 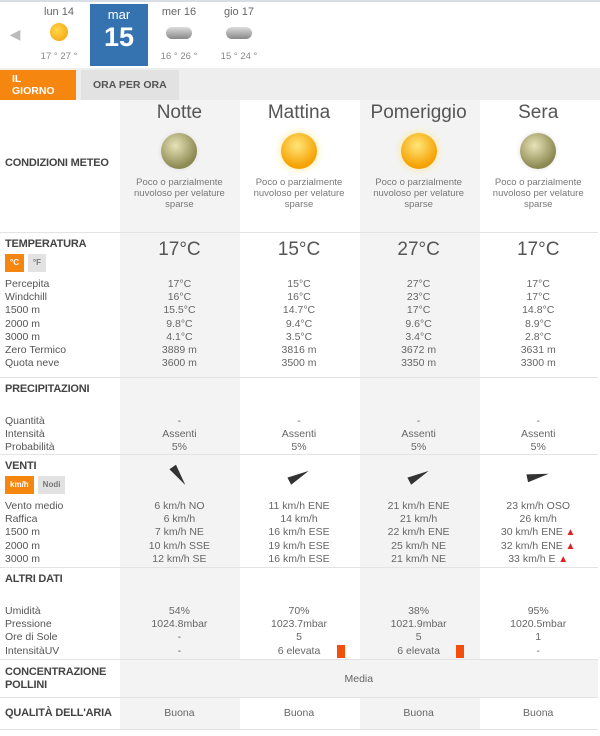 I want to click on unit-button: km/h, so click(x=19, y=485).